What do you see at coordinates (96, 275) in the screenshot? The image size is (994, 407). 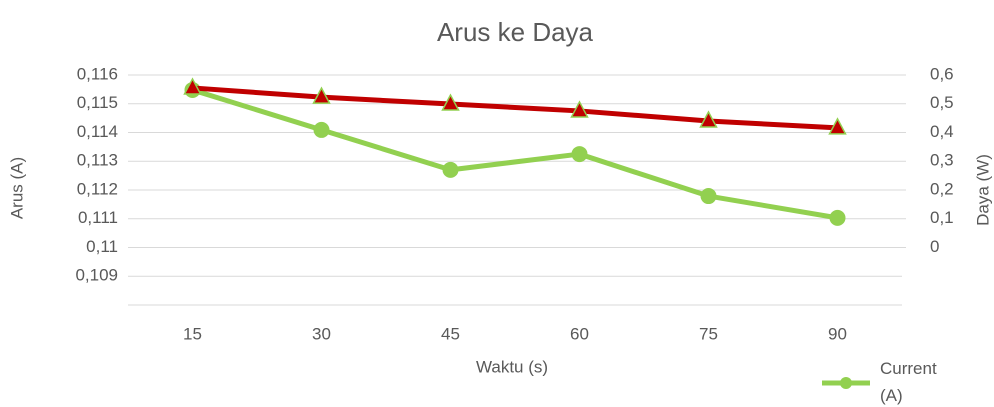 I see `y-tick-label: 0,109` at bounding box center [96, 275].